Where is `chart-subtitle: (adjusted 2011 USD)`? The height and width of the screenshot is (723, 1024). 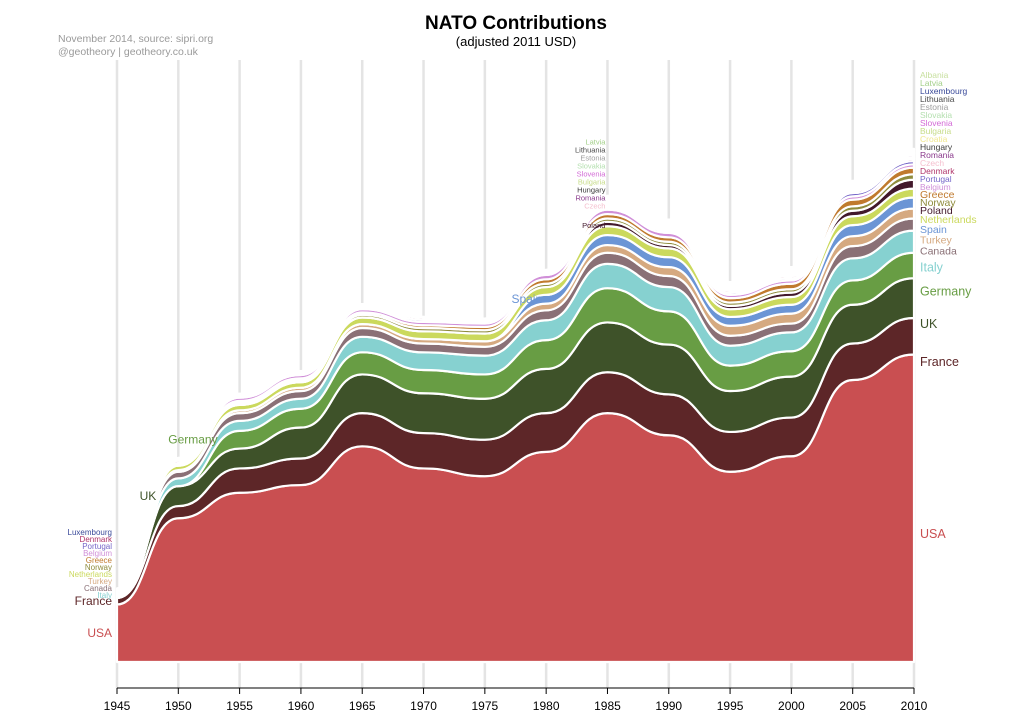 chart-subtitle: (adjusted 2011 USD) is located at coordinates (516, 41).